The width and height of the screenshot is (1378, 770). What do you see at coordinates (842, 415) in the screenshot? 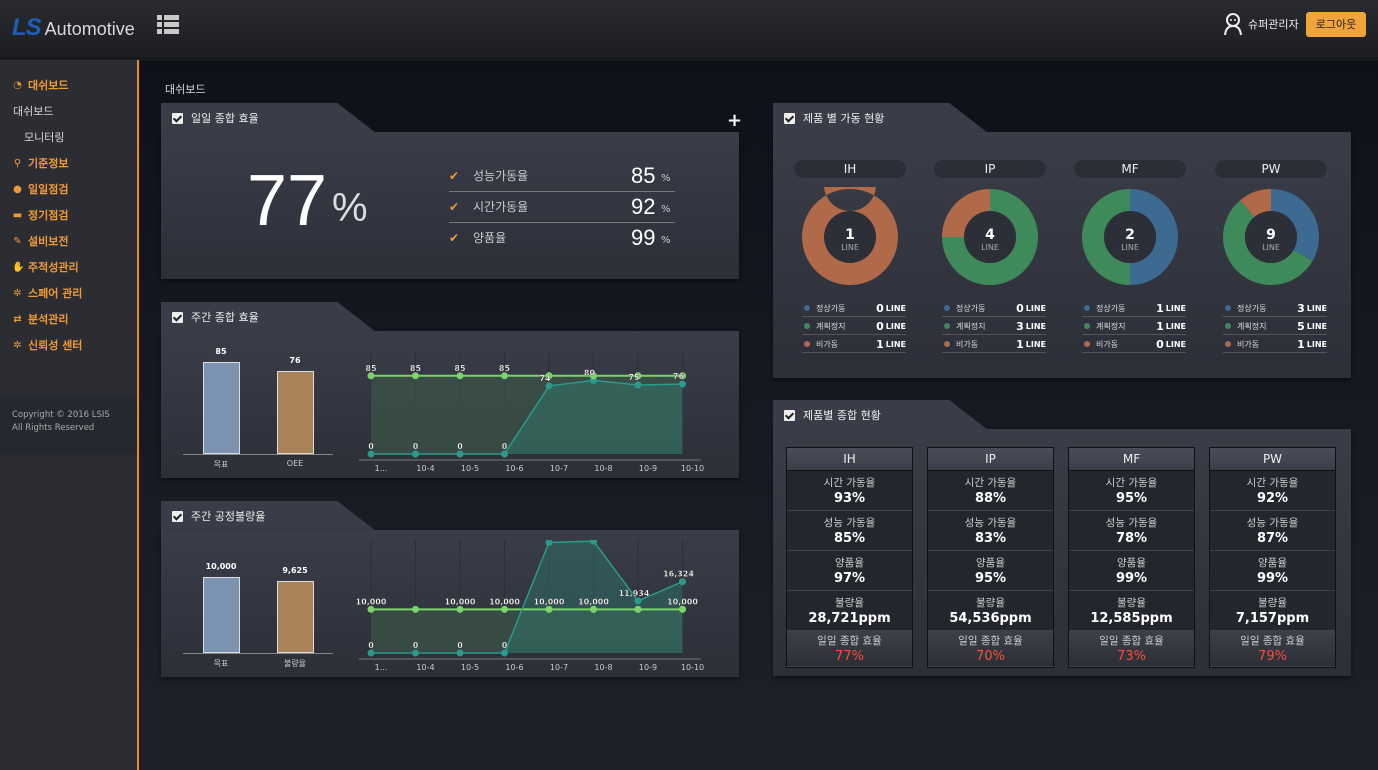
I see `product-summary-title: 제품별 종합 현황` at bounding box center [842, 415].